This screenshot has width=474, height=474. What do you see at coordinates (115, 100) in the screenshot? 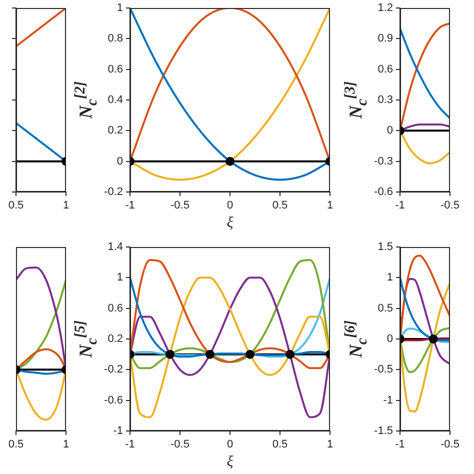
I see `y-tick-label: 0.4` at bounding box center [115, 100].